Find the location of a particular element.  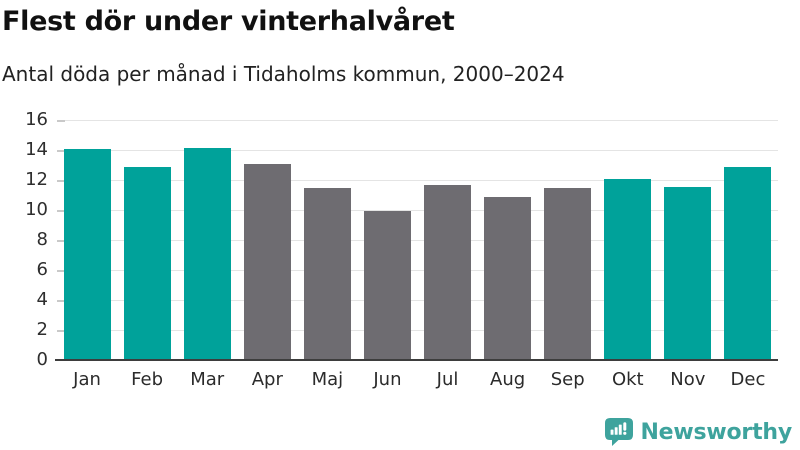

y-tick-label-4: 4 is located at coordinates (42, 299).